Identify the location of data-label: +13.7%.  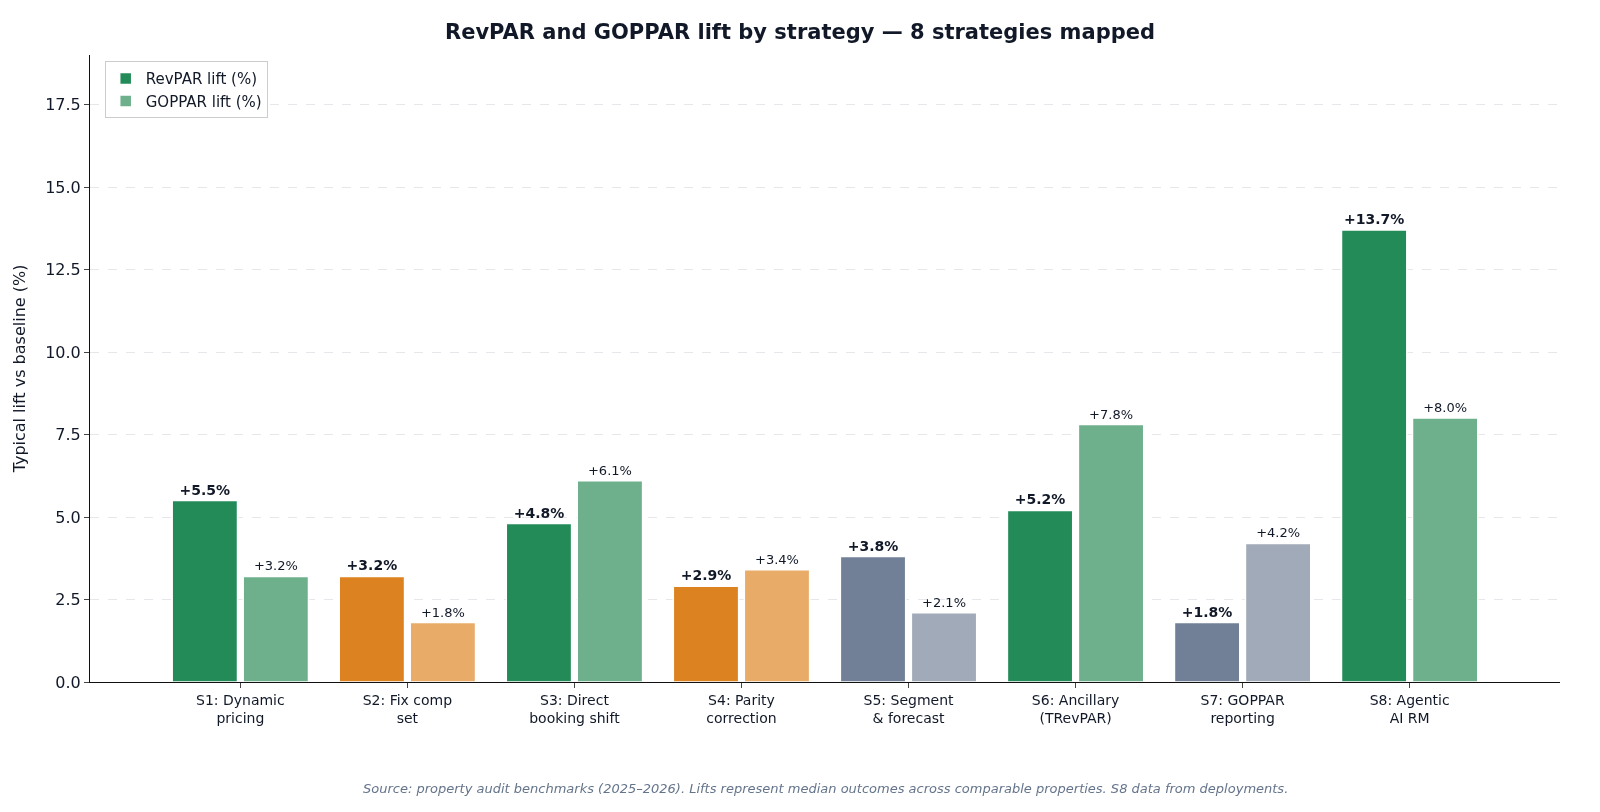
(1374, 218).